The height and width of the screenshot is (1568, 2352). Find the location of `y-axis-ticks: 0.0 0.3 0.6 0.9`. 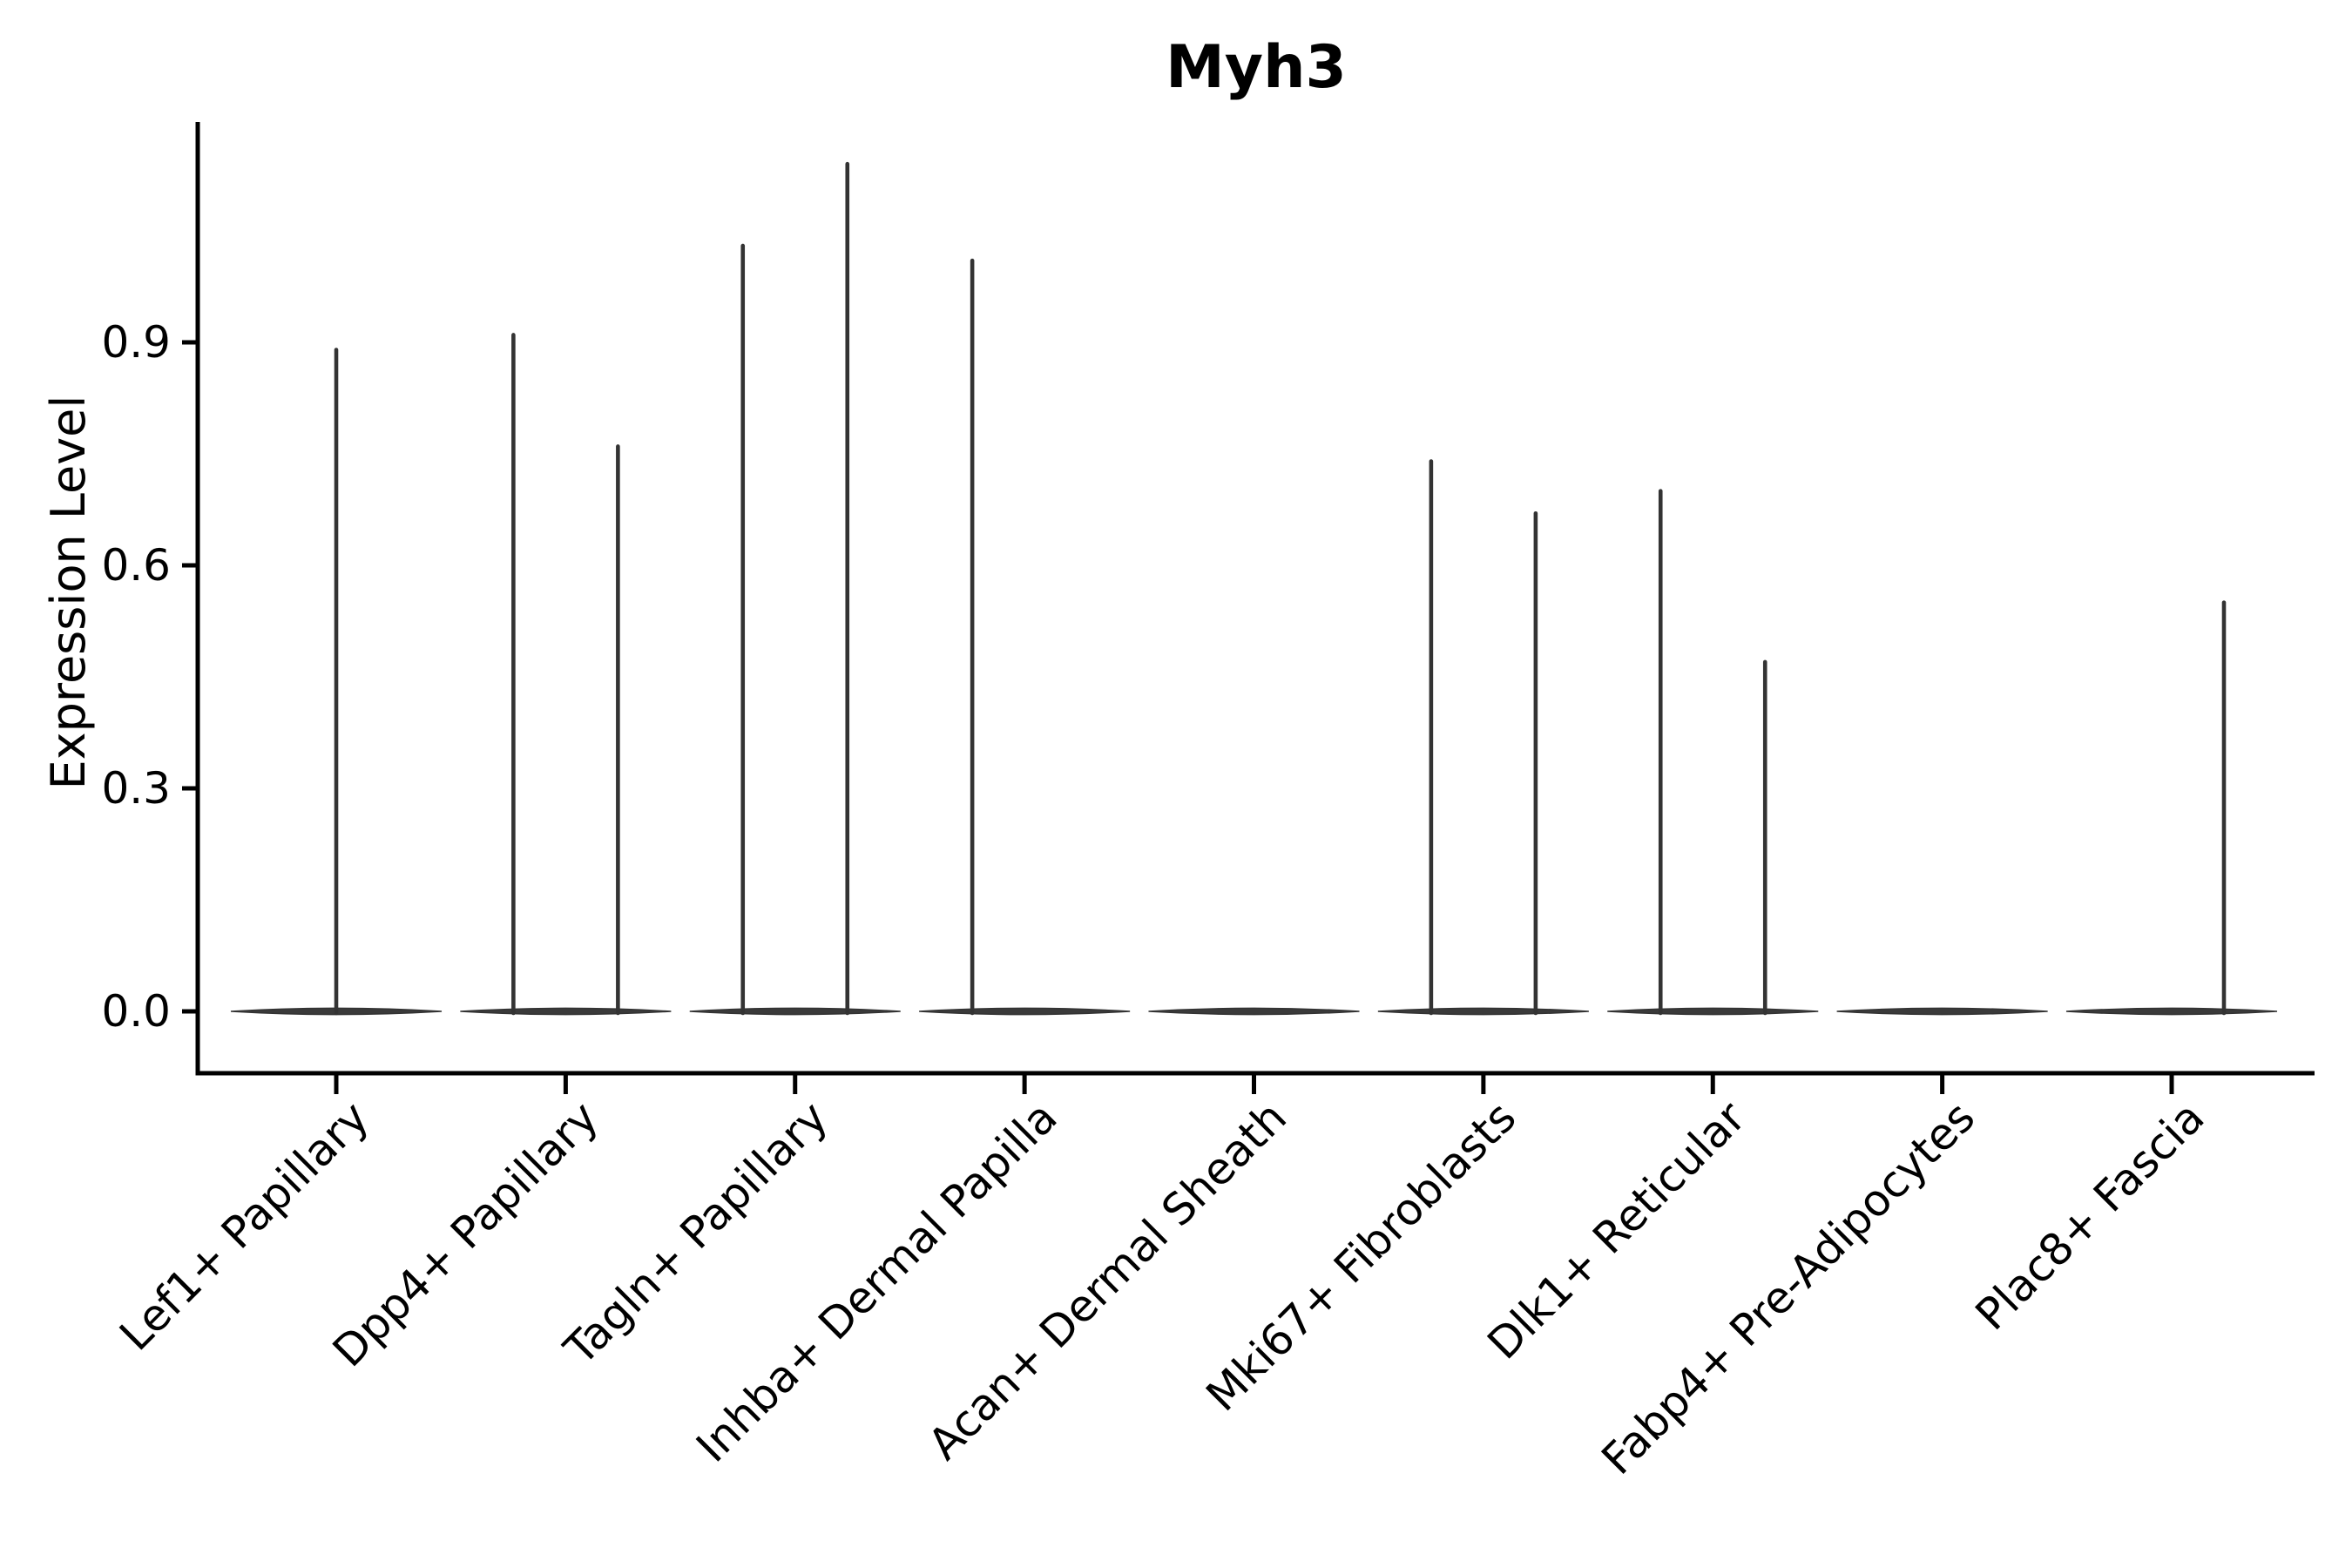

y-axis-ticks: 0.0 0.3 0.6 0.9 is located at coordinates (150, 677).